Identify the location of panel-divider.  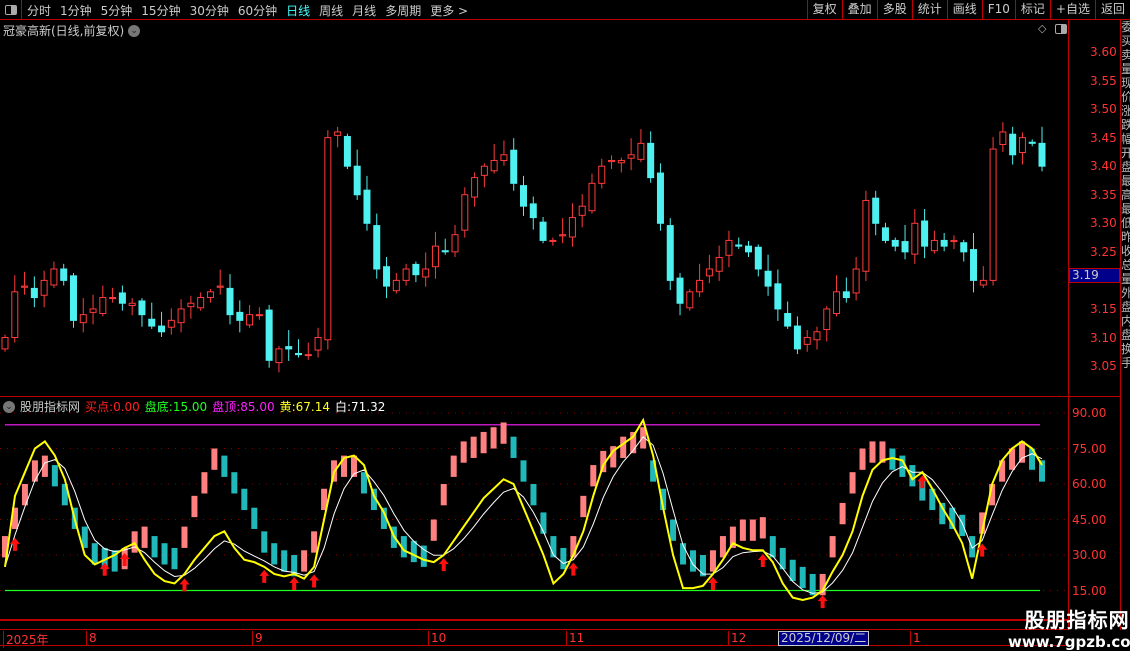
(560, 396).